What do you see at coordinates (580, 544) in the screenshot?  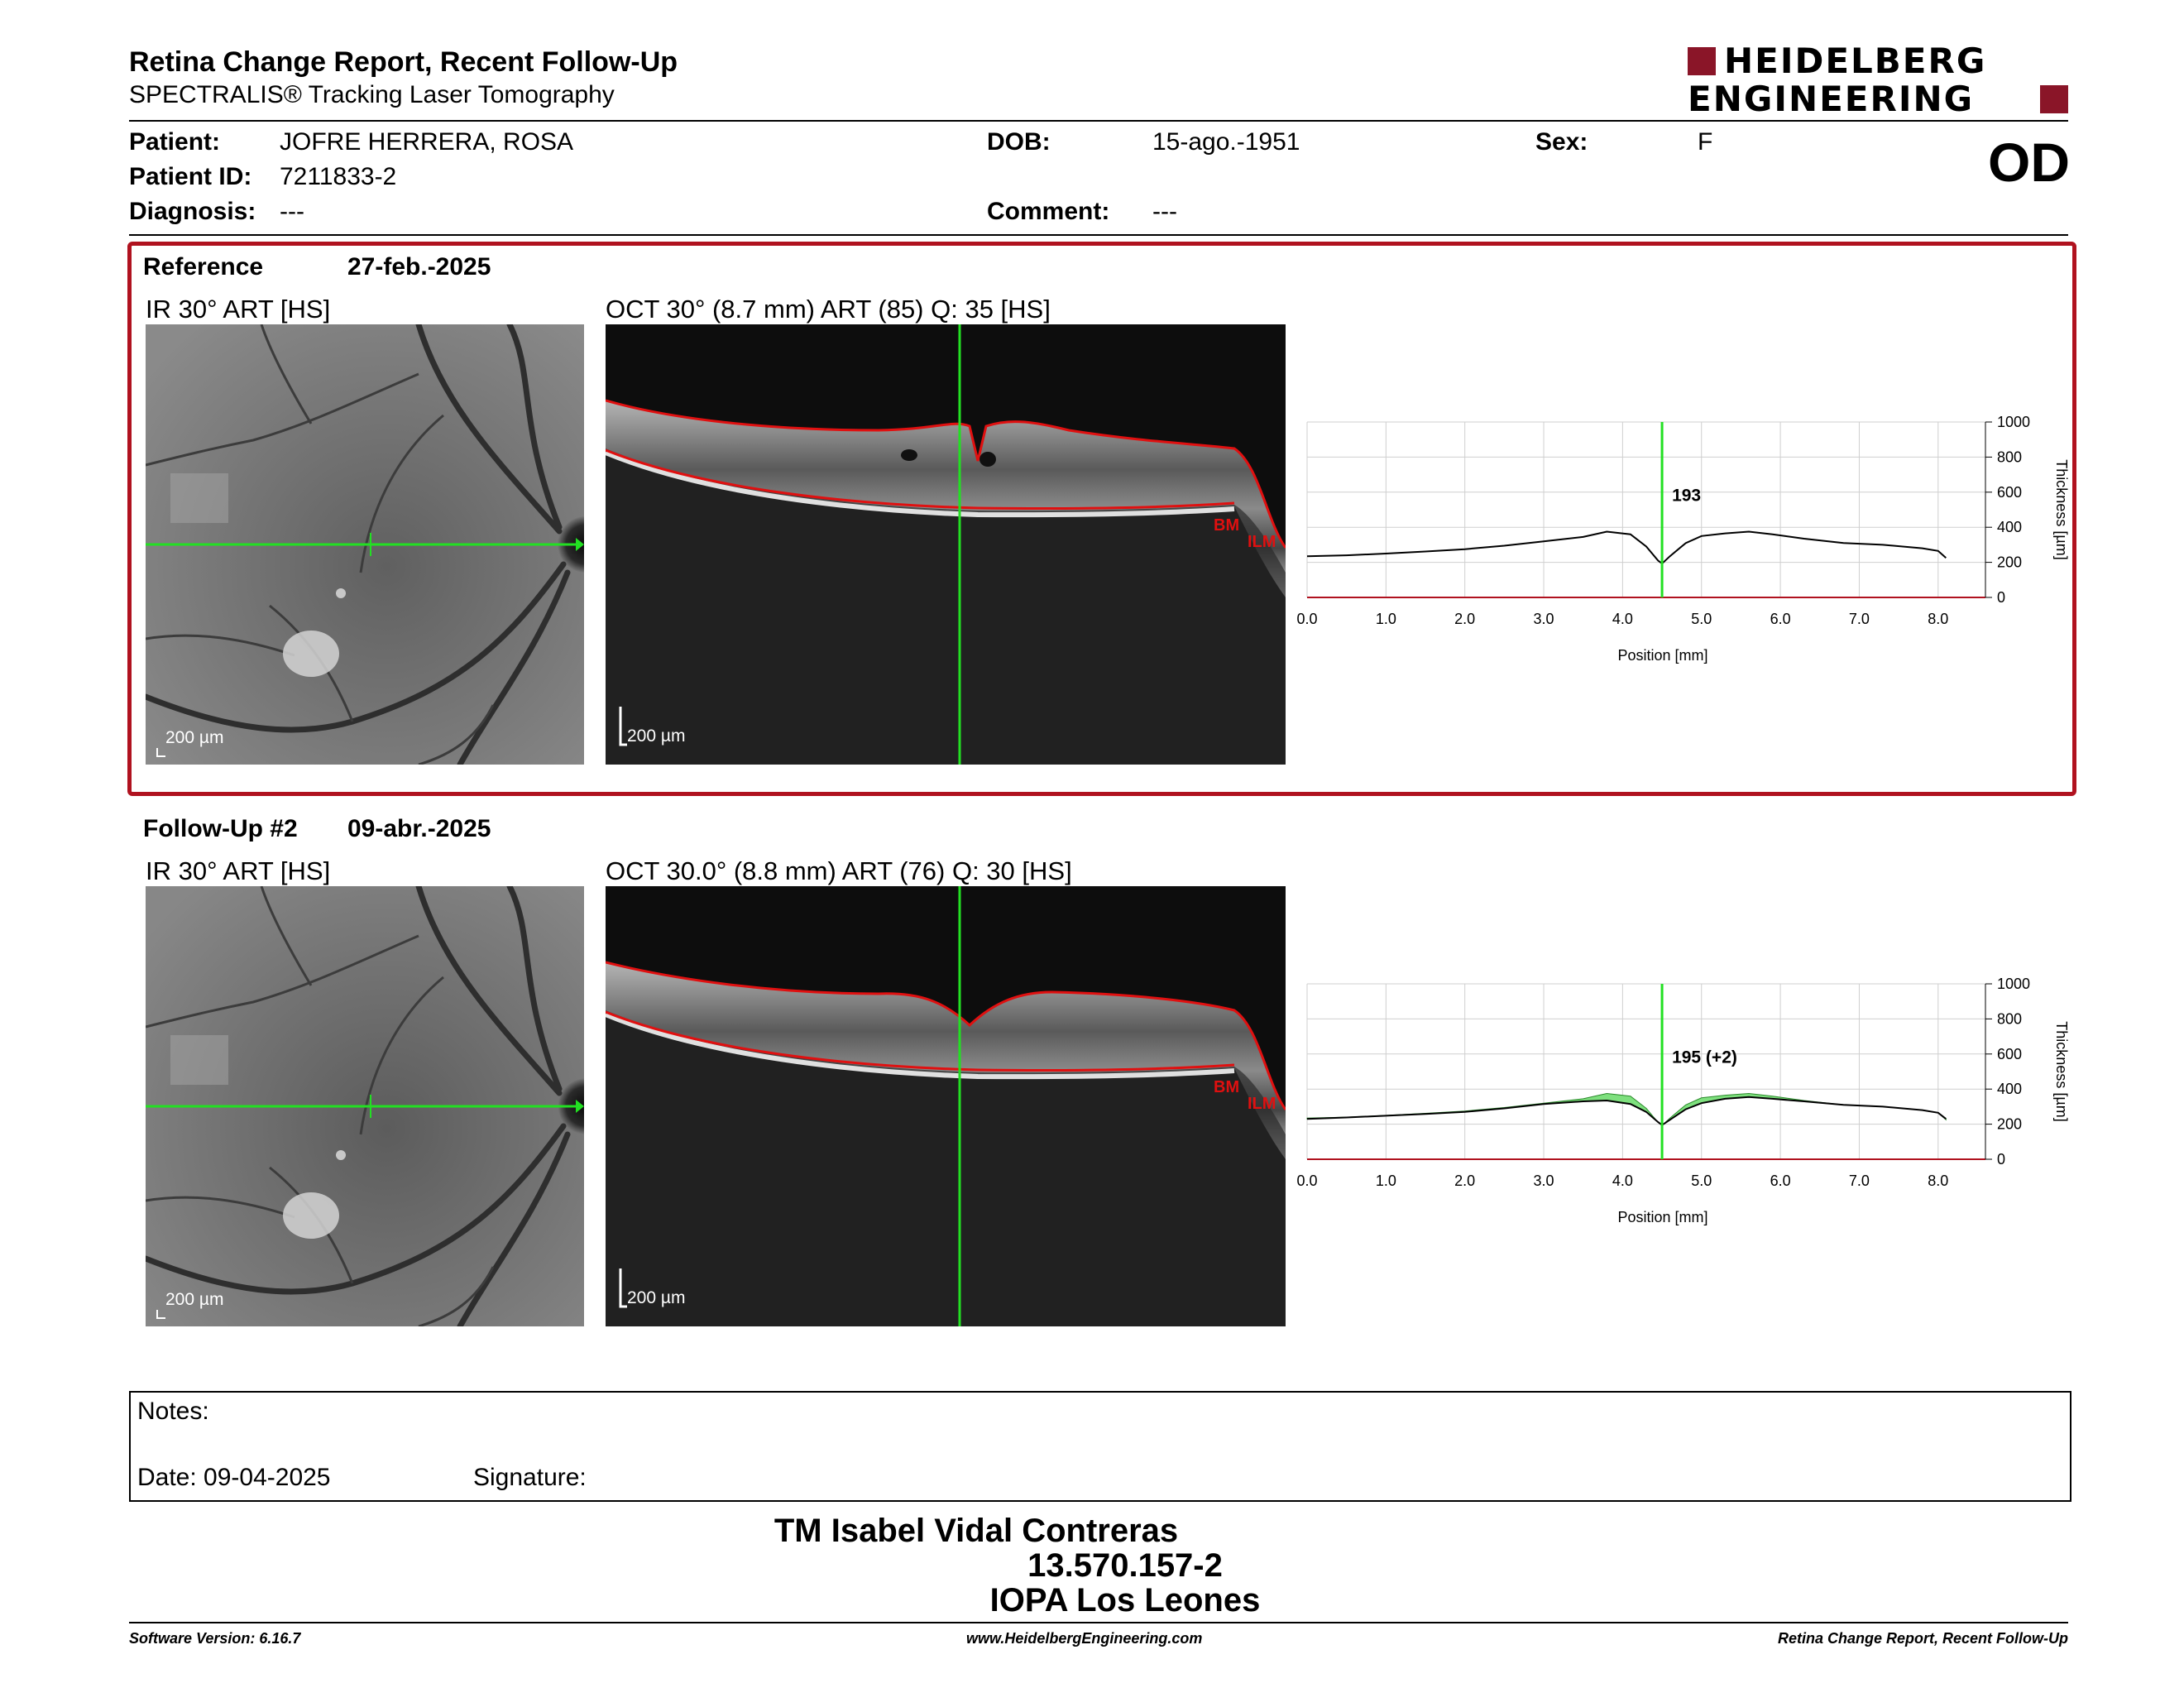 I see `arrow-right-icon` at bounding box center [580, 544].